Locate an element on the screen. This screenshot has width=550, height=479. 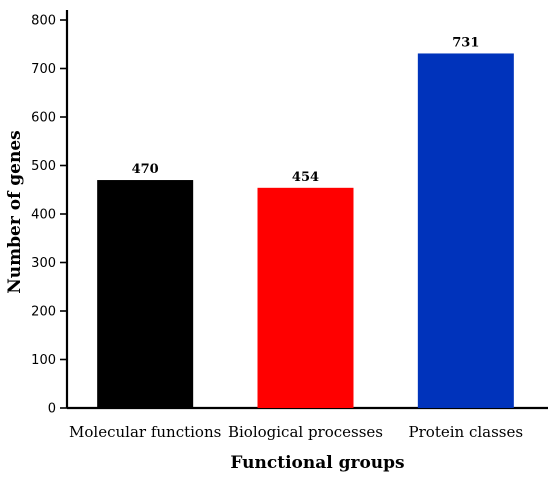
y-axis: 0 100 200 300 400 500 600 700 800 is located at coordinates (50, 213).